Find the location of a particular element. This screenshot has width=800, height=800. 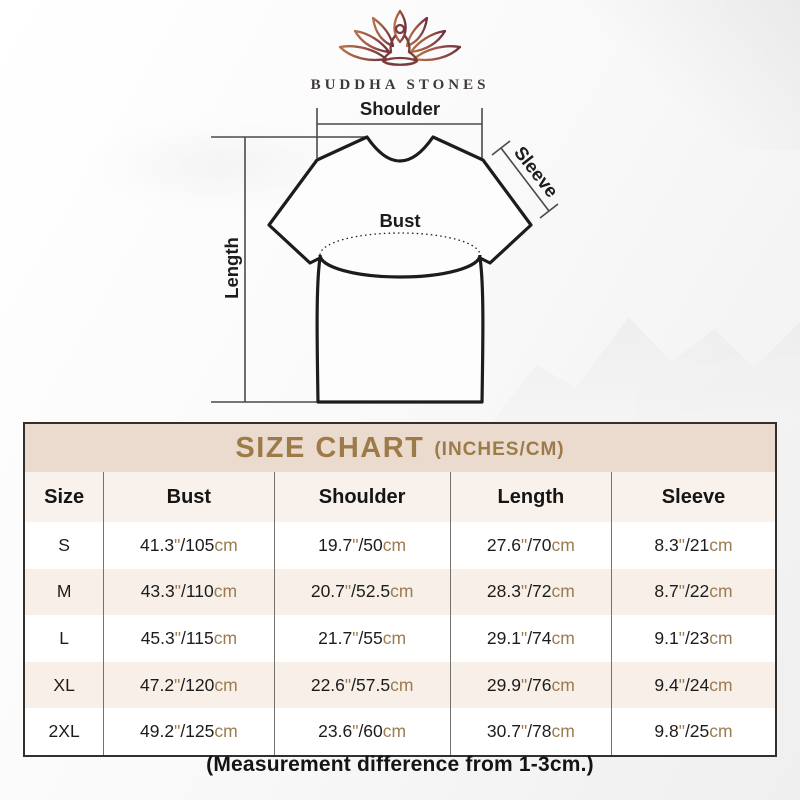

cell-size: XL is located at coordinates (65, 685).